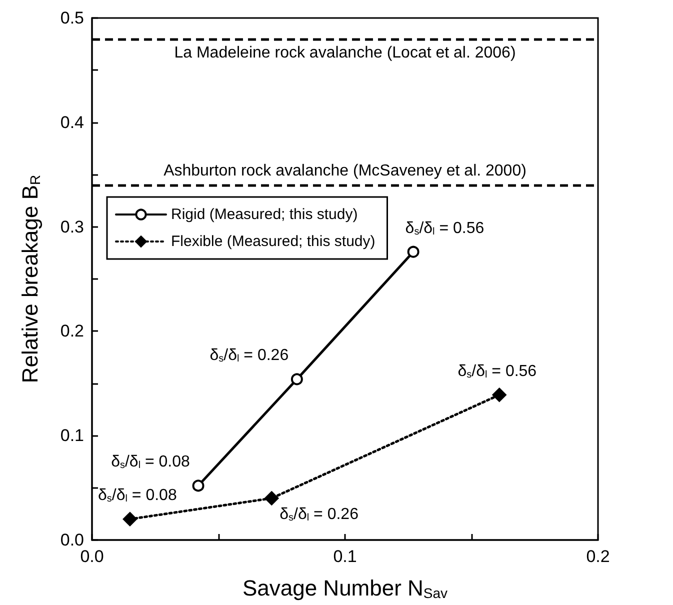 This screenshot has width=673, height=605. I want to click on y-tick-label: 0.5, so click(72, 18).